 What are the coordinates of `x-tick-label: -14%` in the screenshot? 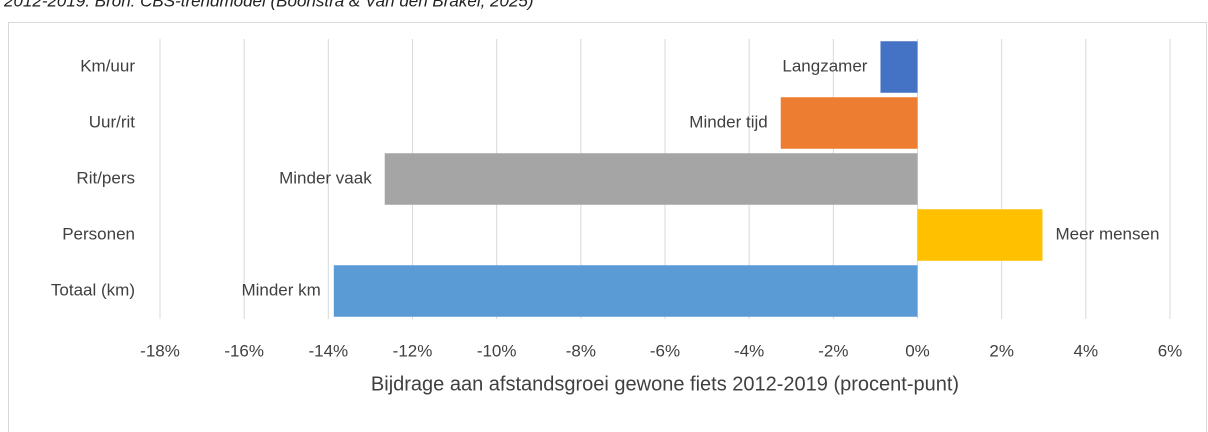 It's located at (328, 350).